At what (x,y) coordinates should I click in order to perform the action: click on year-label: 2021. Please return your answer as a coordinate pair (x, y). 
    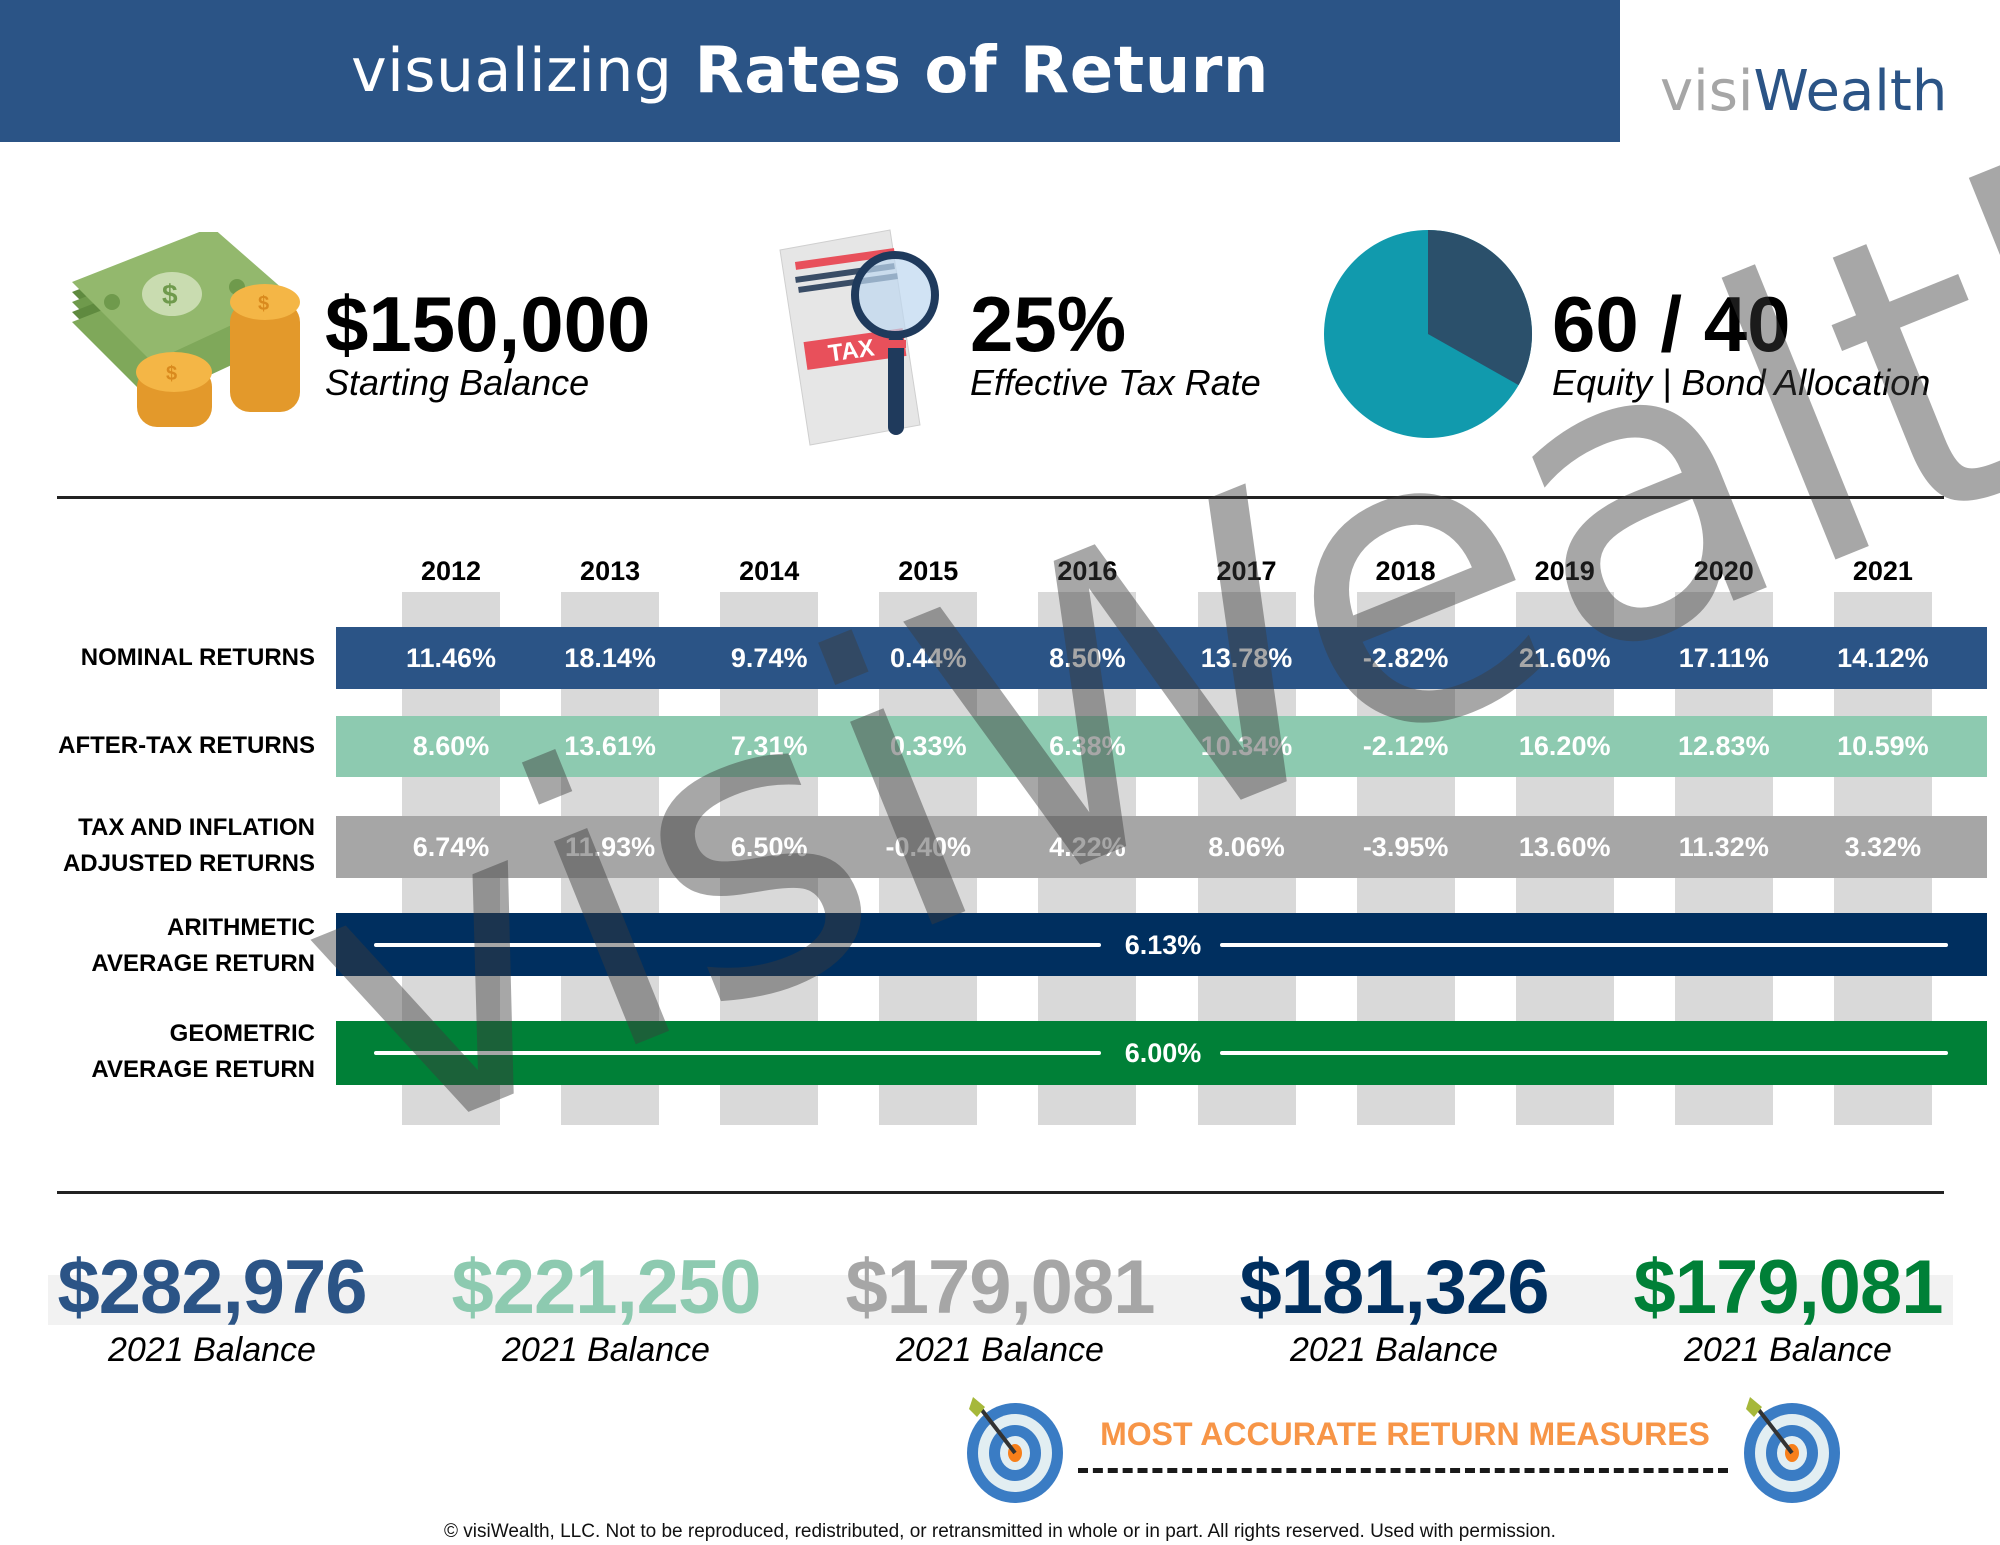
    Looking at the image, I should click on (1882, 571).